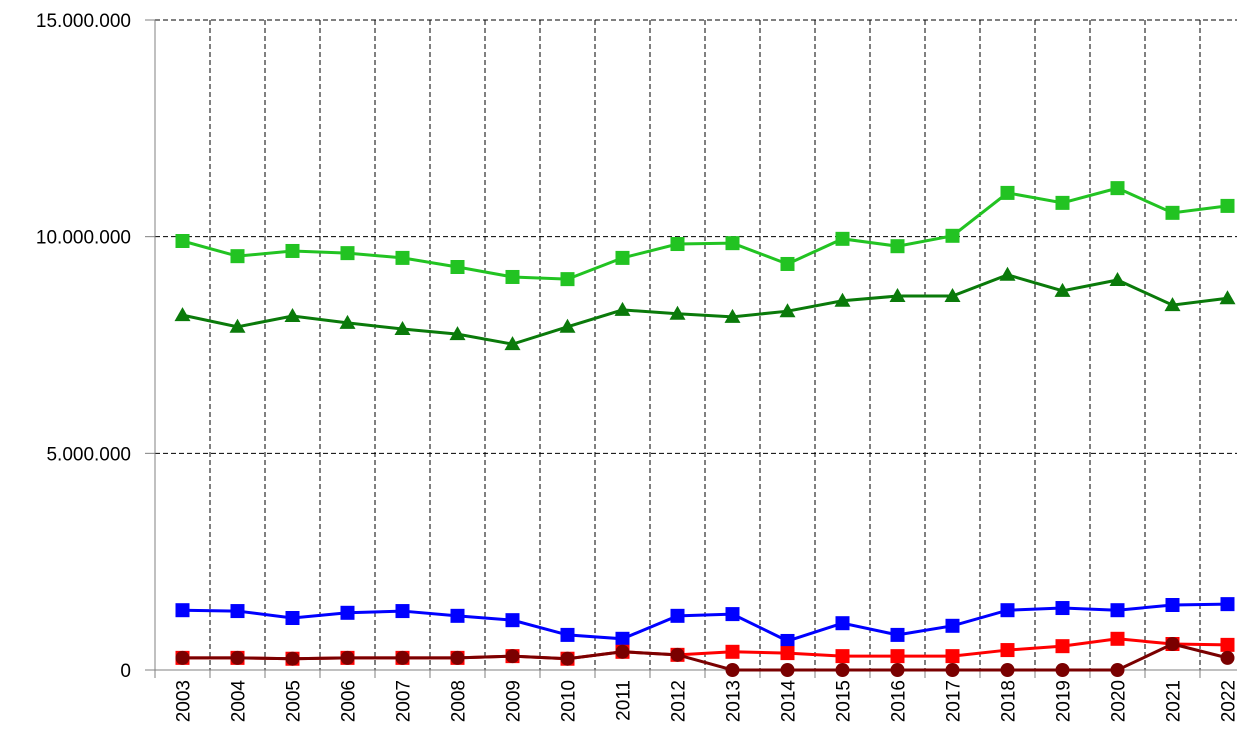 Image resolution: width=1237 pixels, height=741 pixels. Describe the element at coordinates (679, 701) in the screenshot. I see `x-tick-label: 2012` at that location.